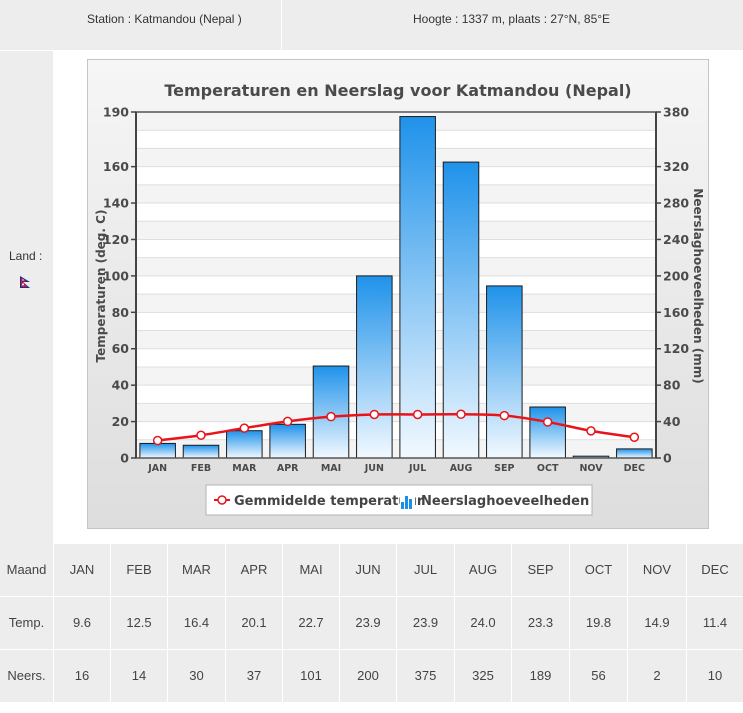 This screenshot has width=743, height=713. I want to click on table-header-cell: OCT, so click(598, 570).